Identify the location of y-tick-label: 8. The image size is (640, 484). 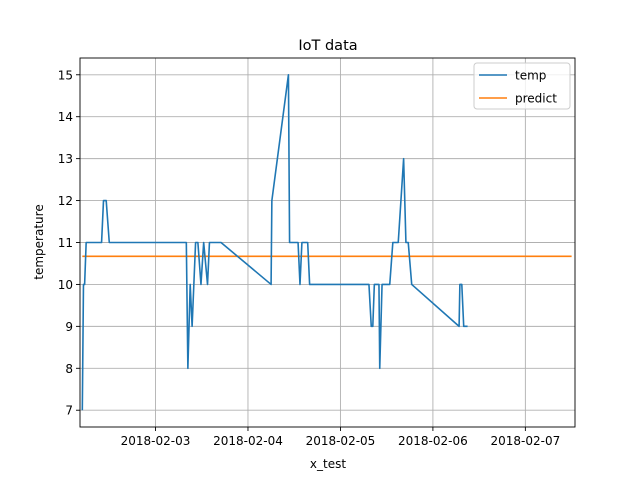
(69, 369).